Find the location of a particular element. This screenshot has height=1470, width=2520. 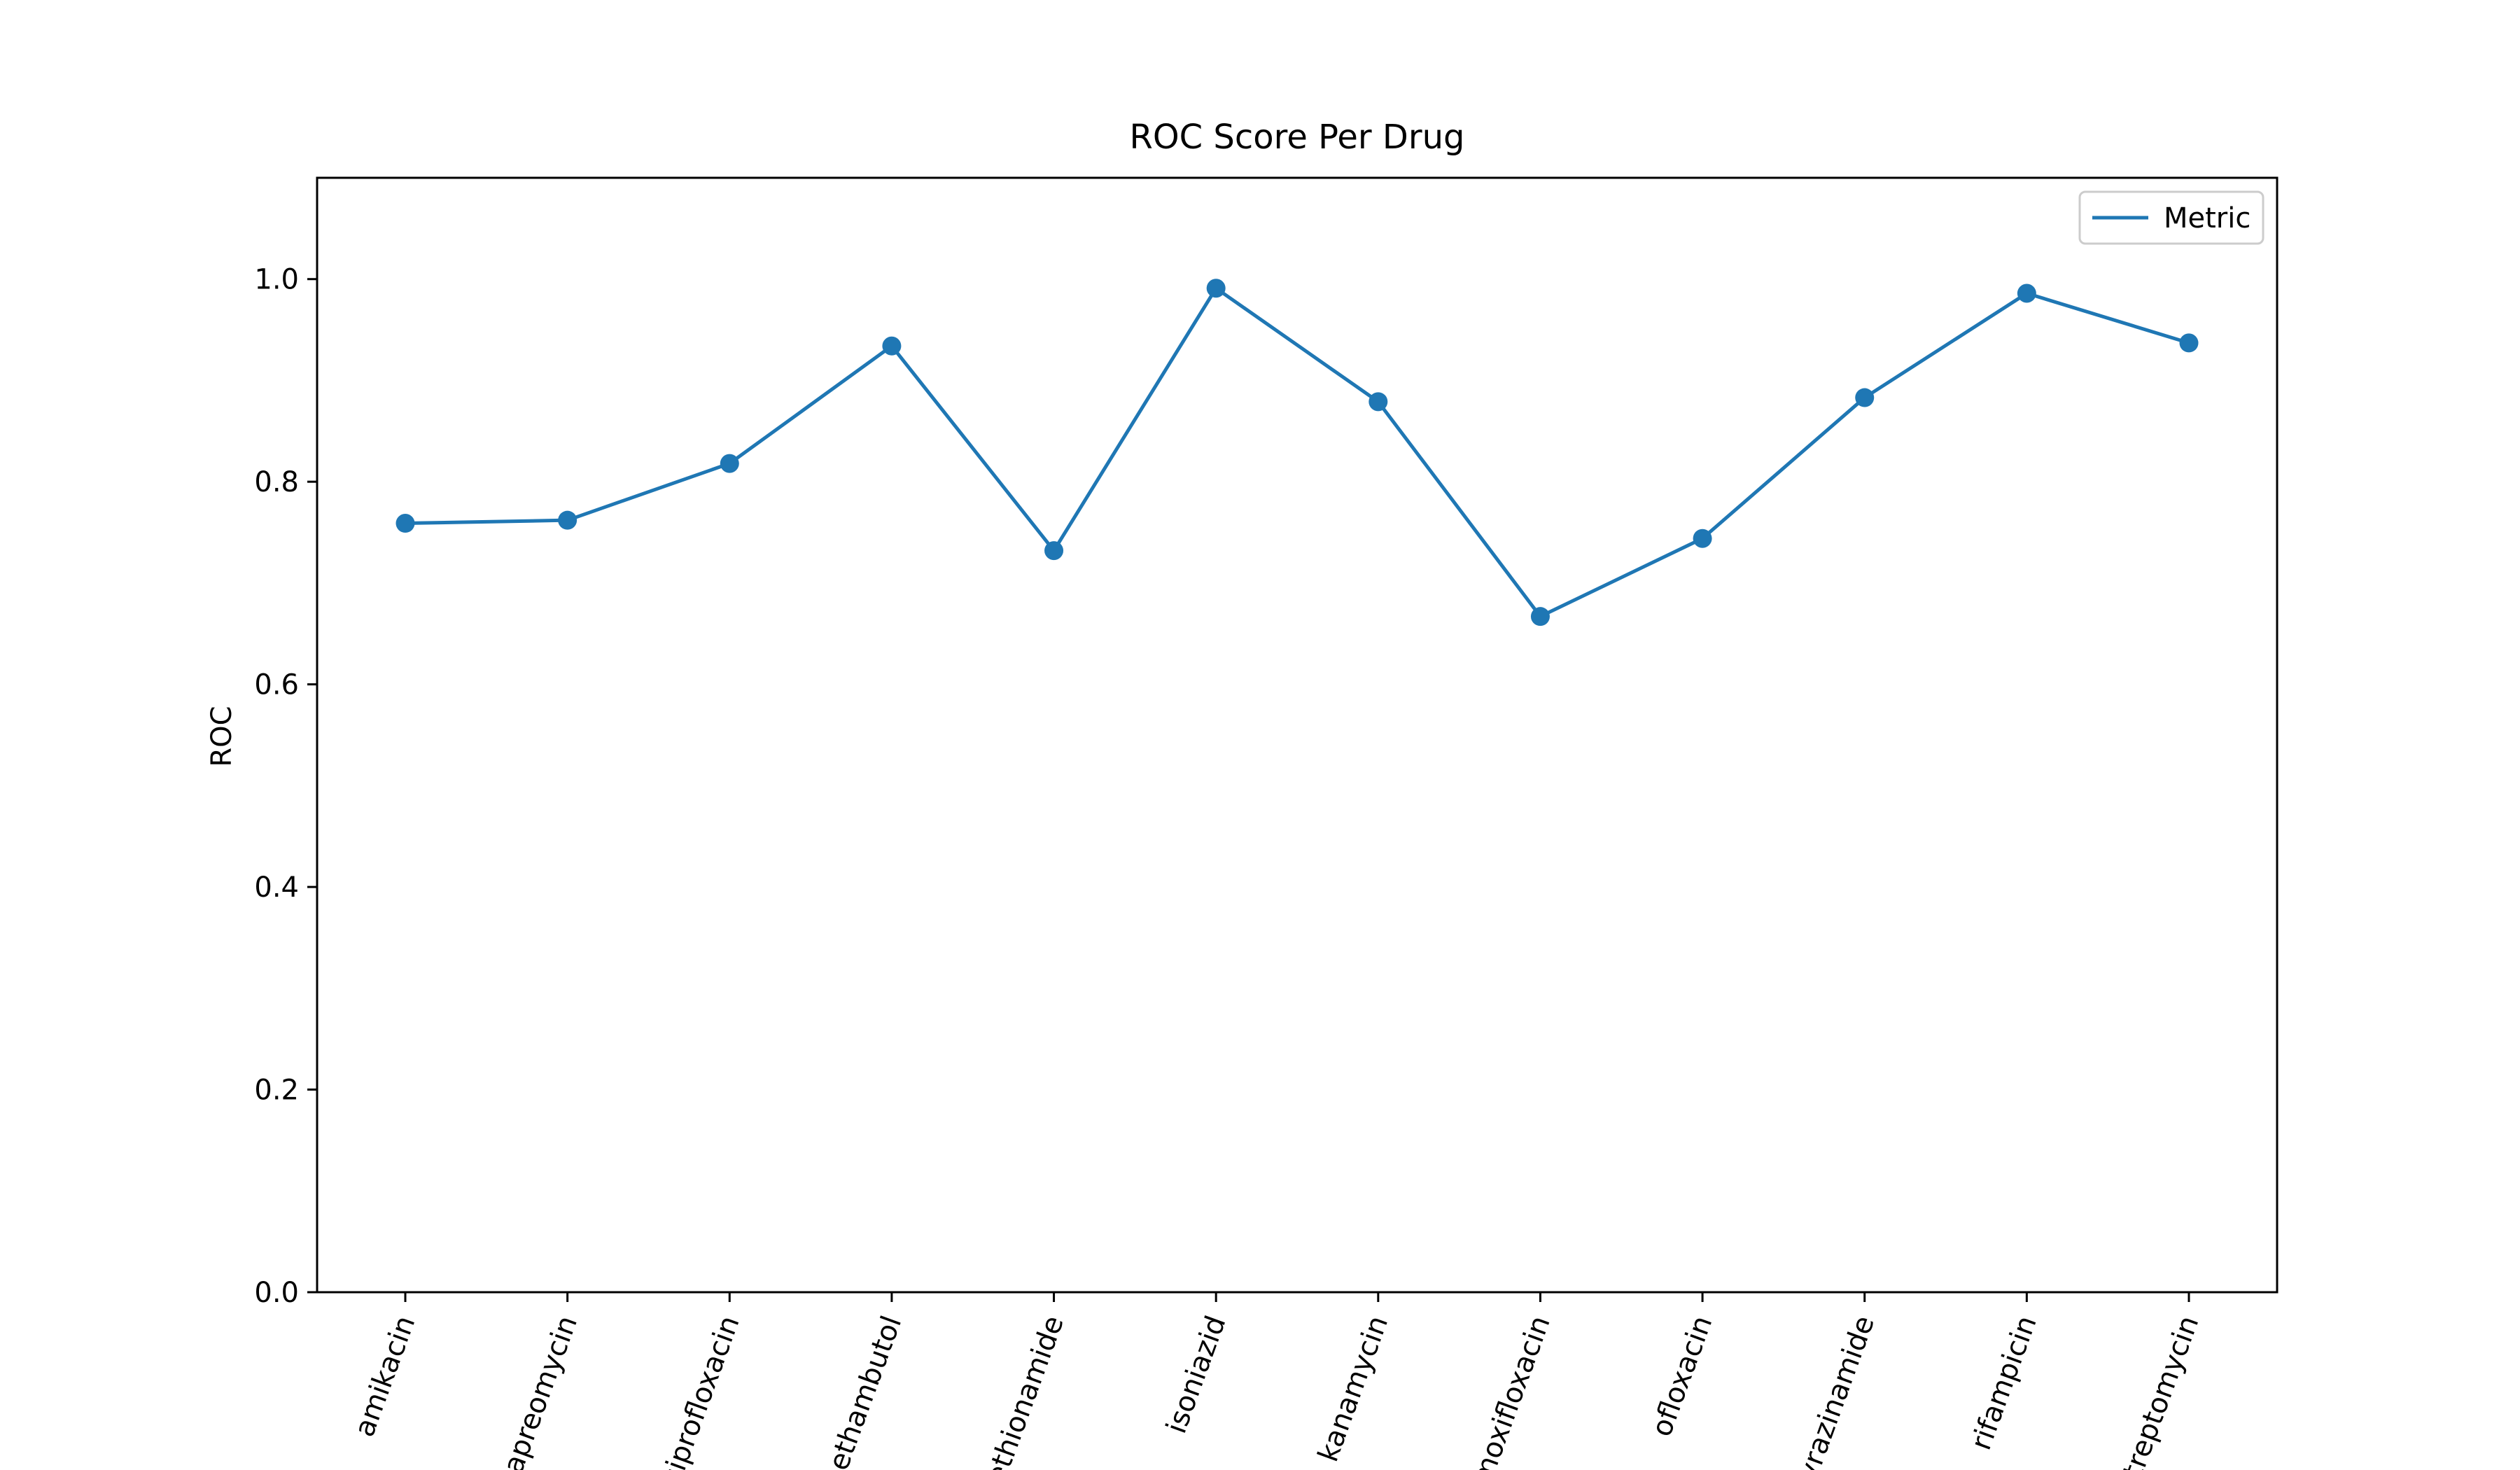

y-tick-label: 1.0 is located at coordinates (276, 280).